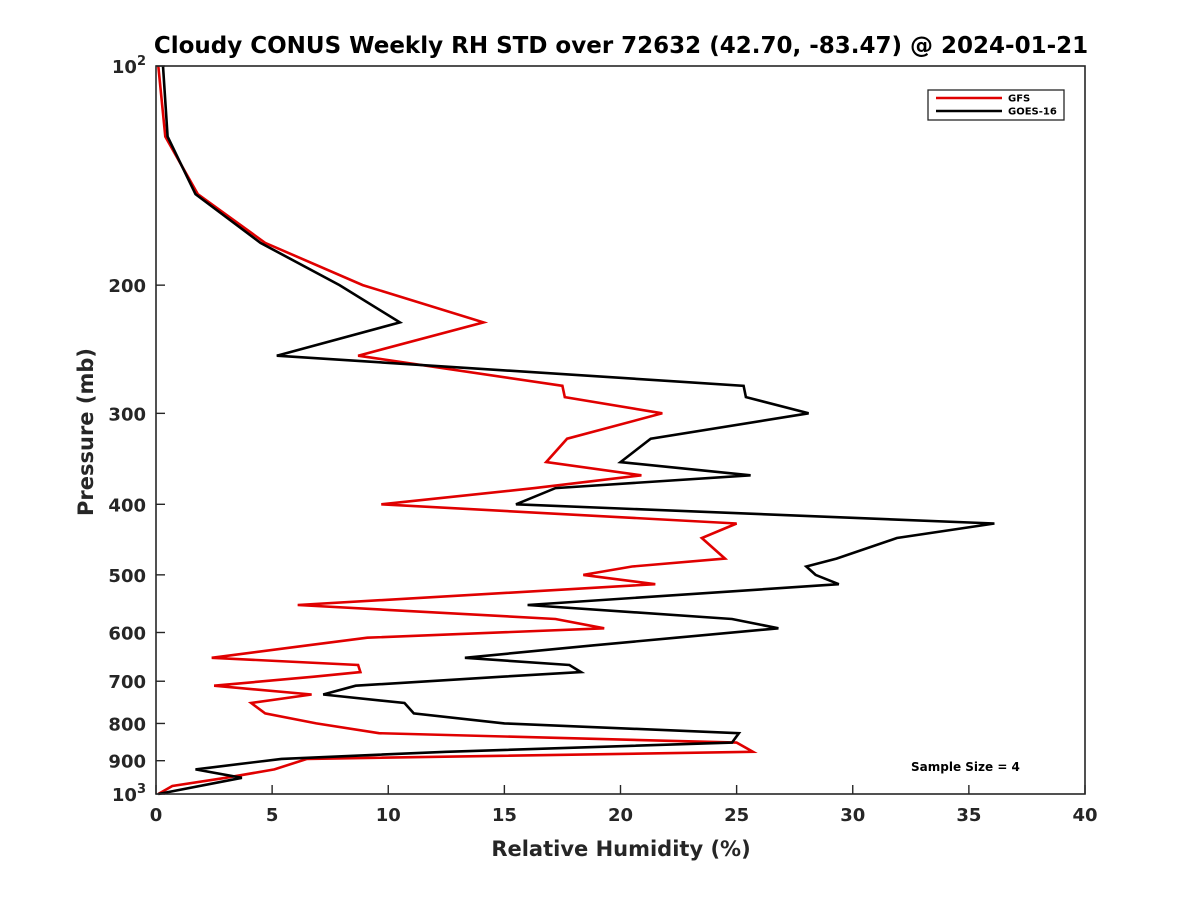 The width and height of the screenshot is (1200, 900). What do you see at coordinates (127, 286) in the screenshot?
I see `y-tick-label: 200` at bounding box center [127, 286].